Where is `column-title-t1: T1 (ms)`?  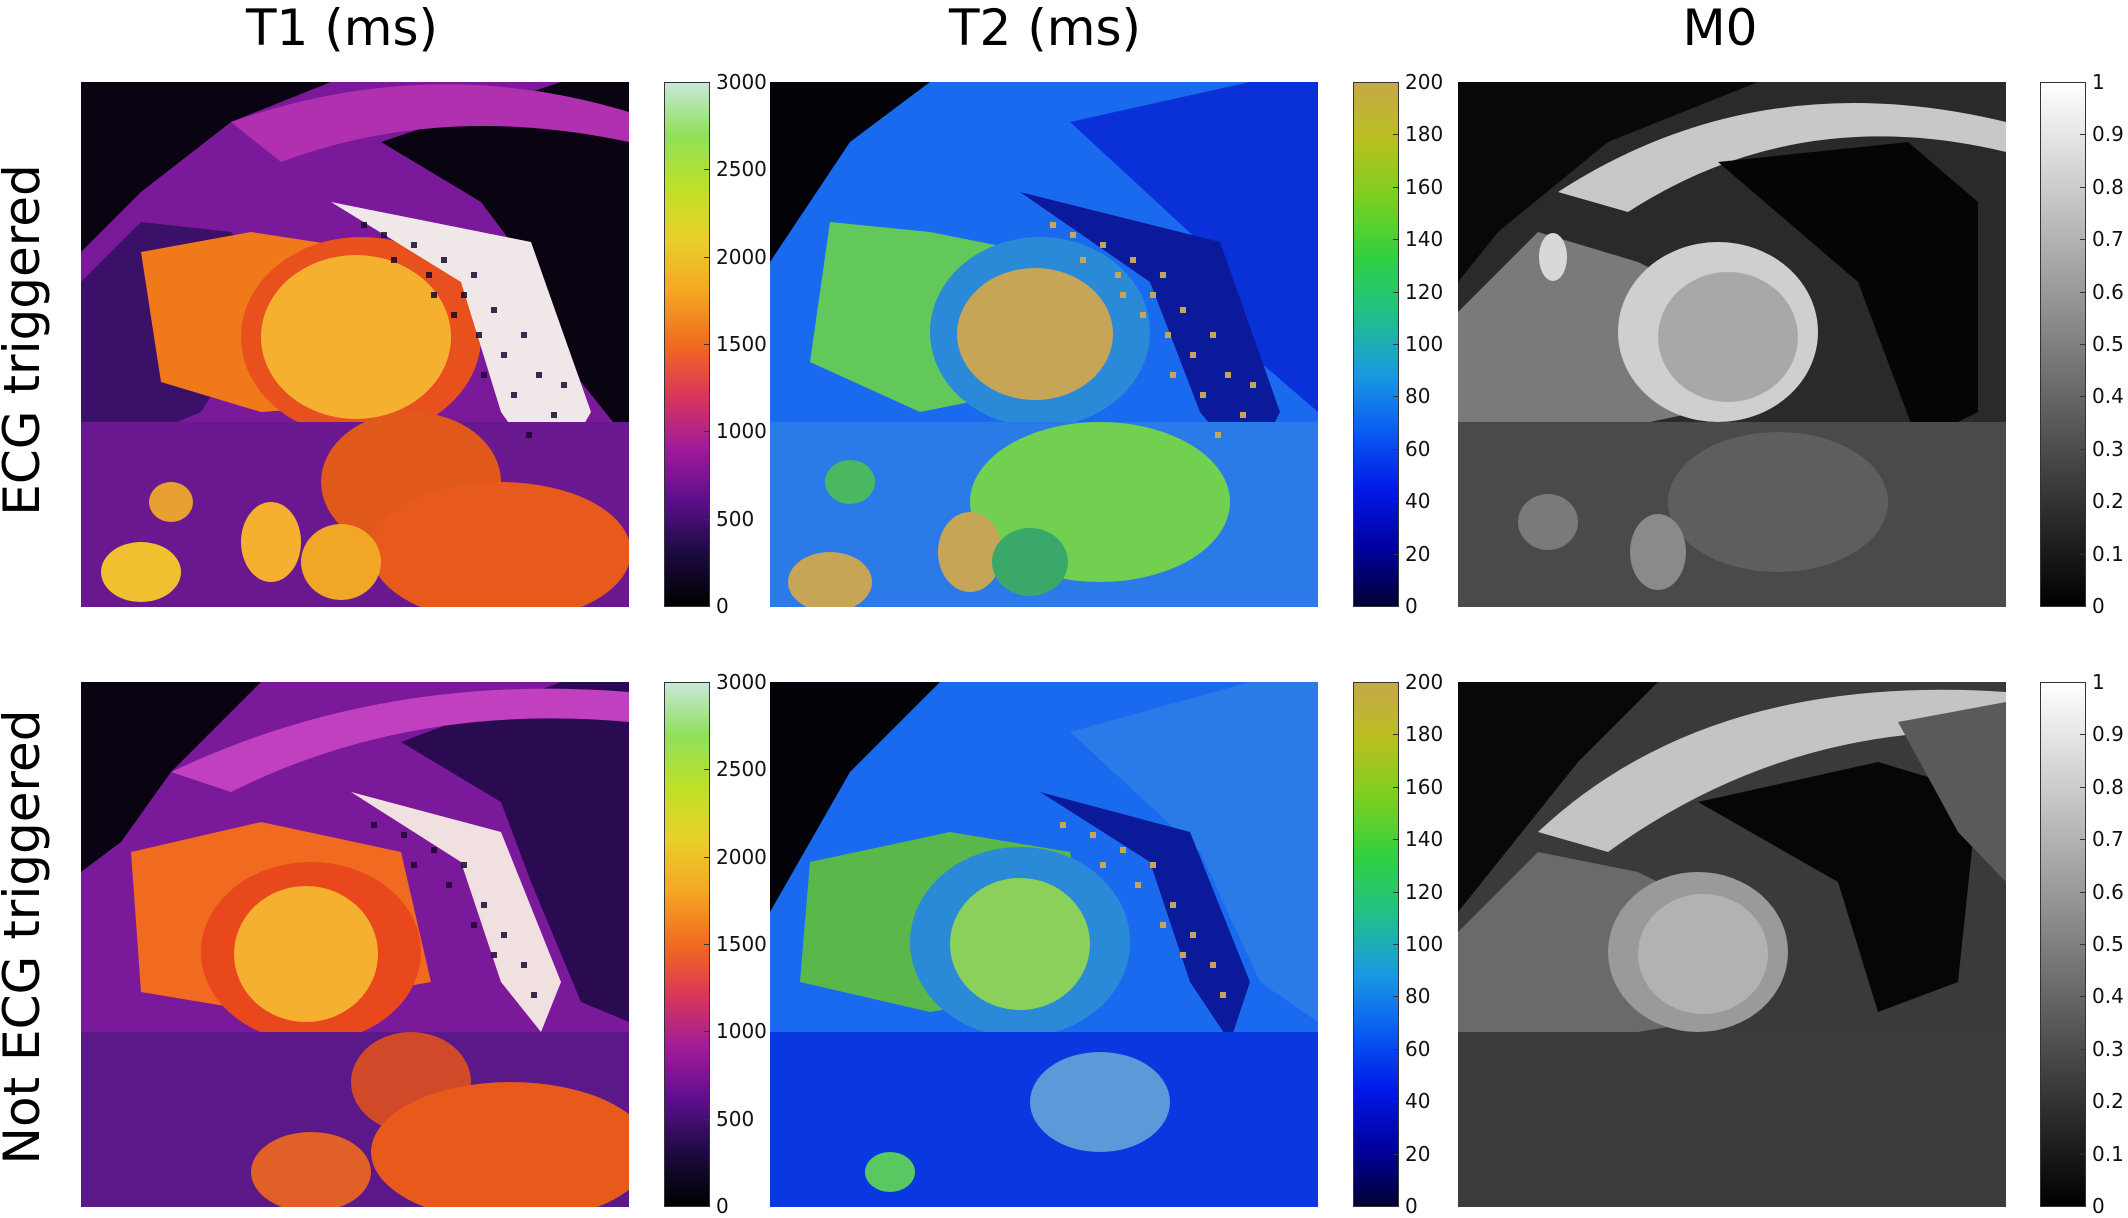 column-title-t1: T1 (ms) is located at coordinates (342, 28).